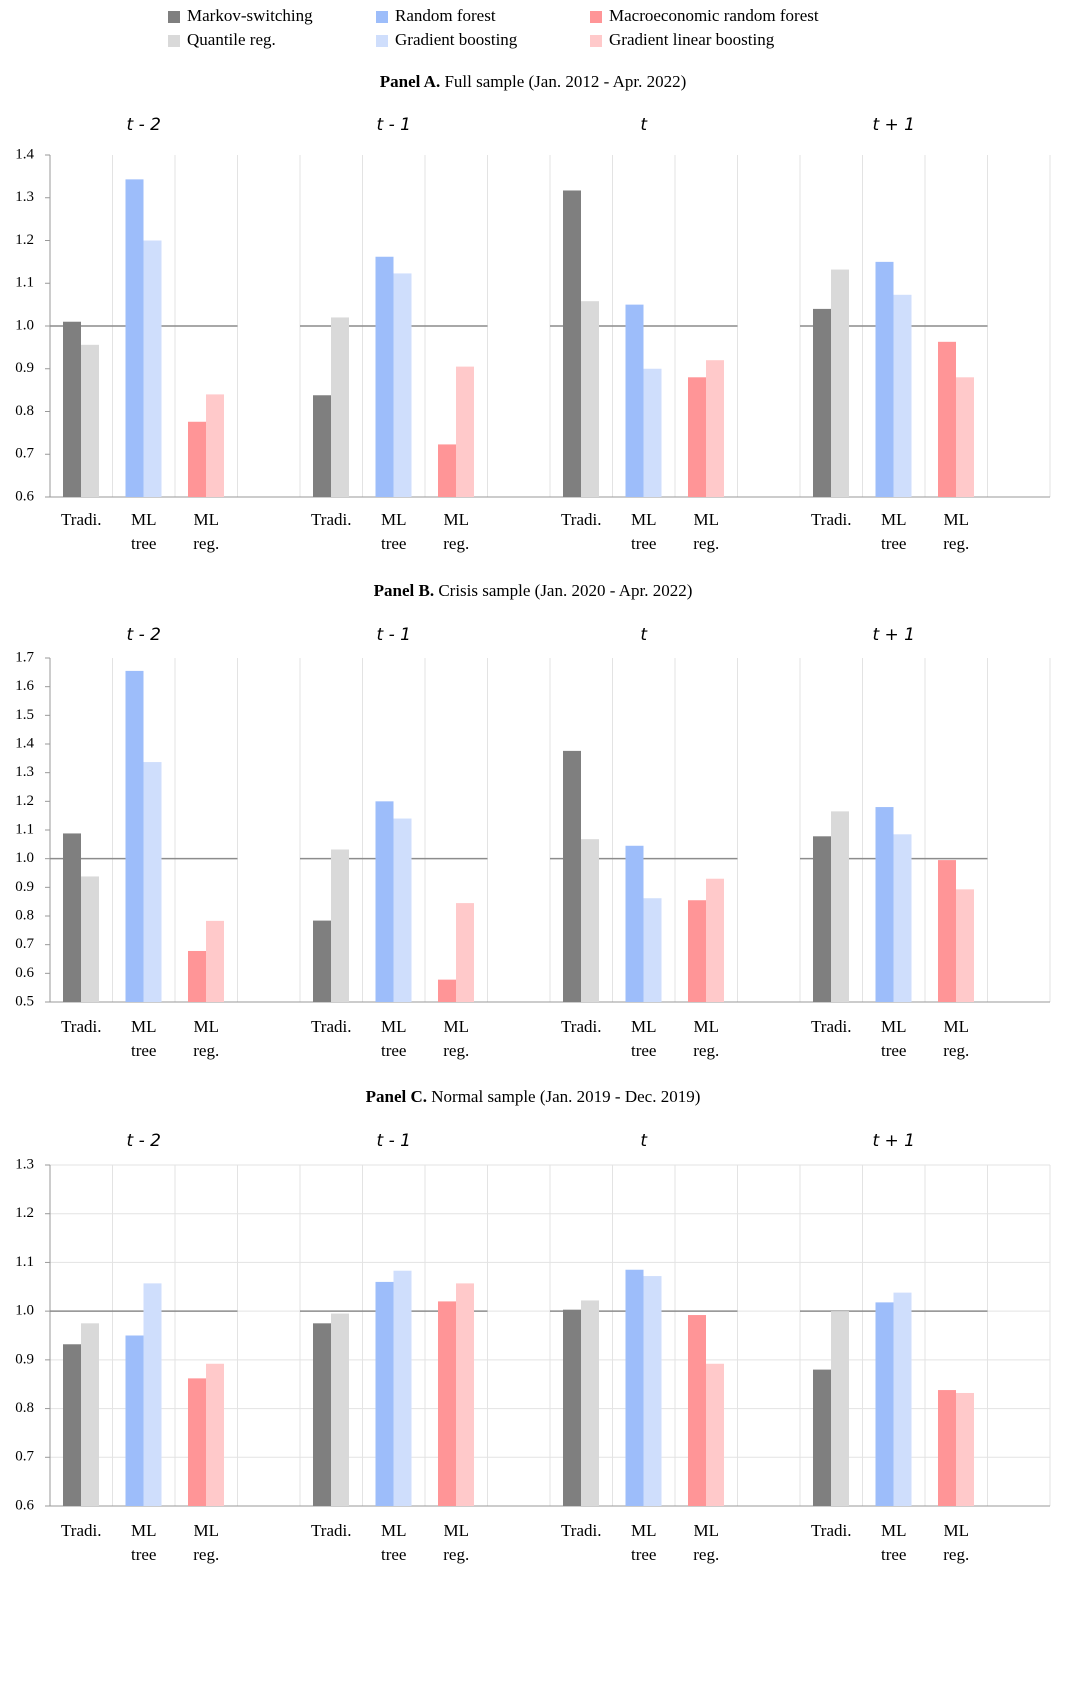  Describe the element at coordinates (250, 15) in the screenshot. I see `legend-label: Markov-switching` at that location.